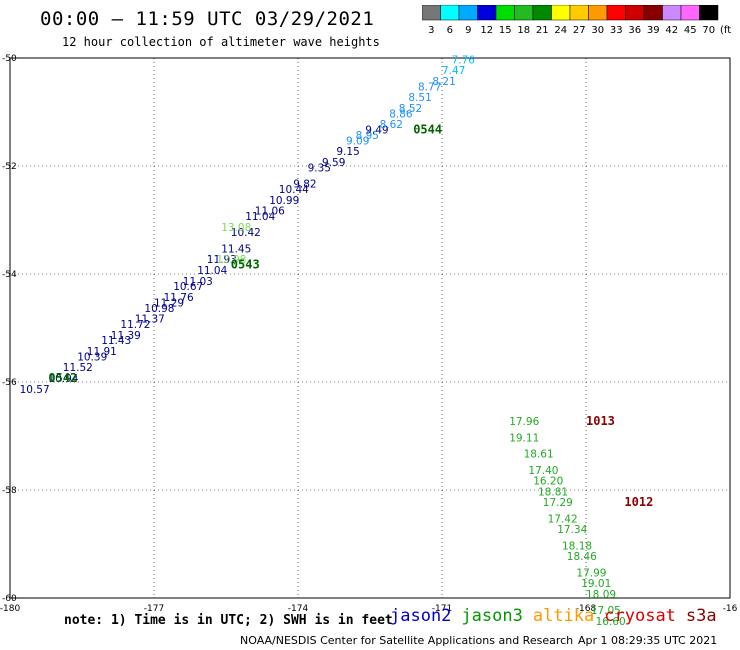  What do you see at coordinates (640, 616) in the screenshot?
I see `legend-cryosat: cryosat` at bounding box center [640, 616].